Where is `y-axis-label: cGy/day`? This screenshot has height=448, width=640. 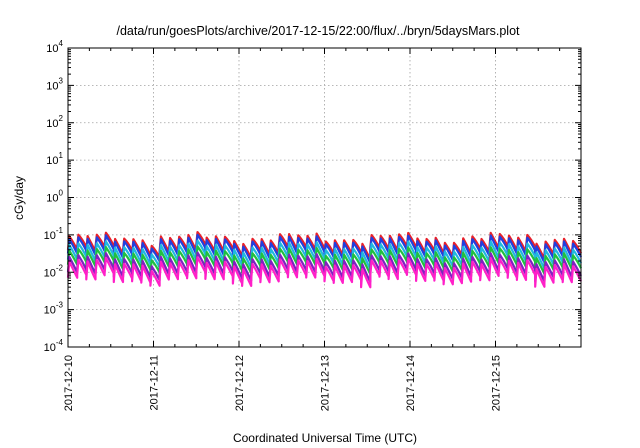
y-axis-label: cGy/day is located at coordinates (19, 198).